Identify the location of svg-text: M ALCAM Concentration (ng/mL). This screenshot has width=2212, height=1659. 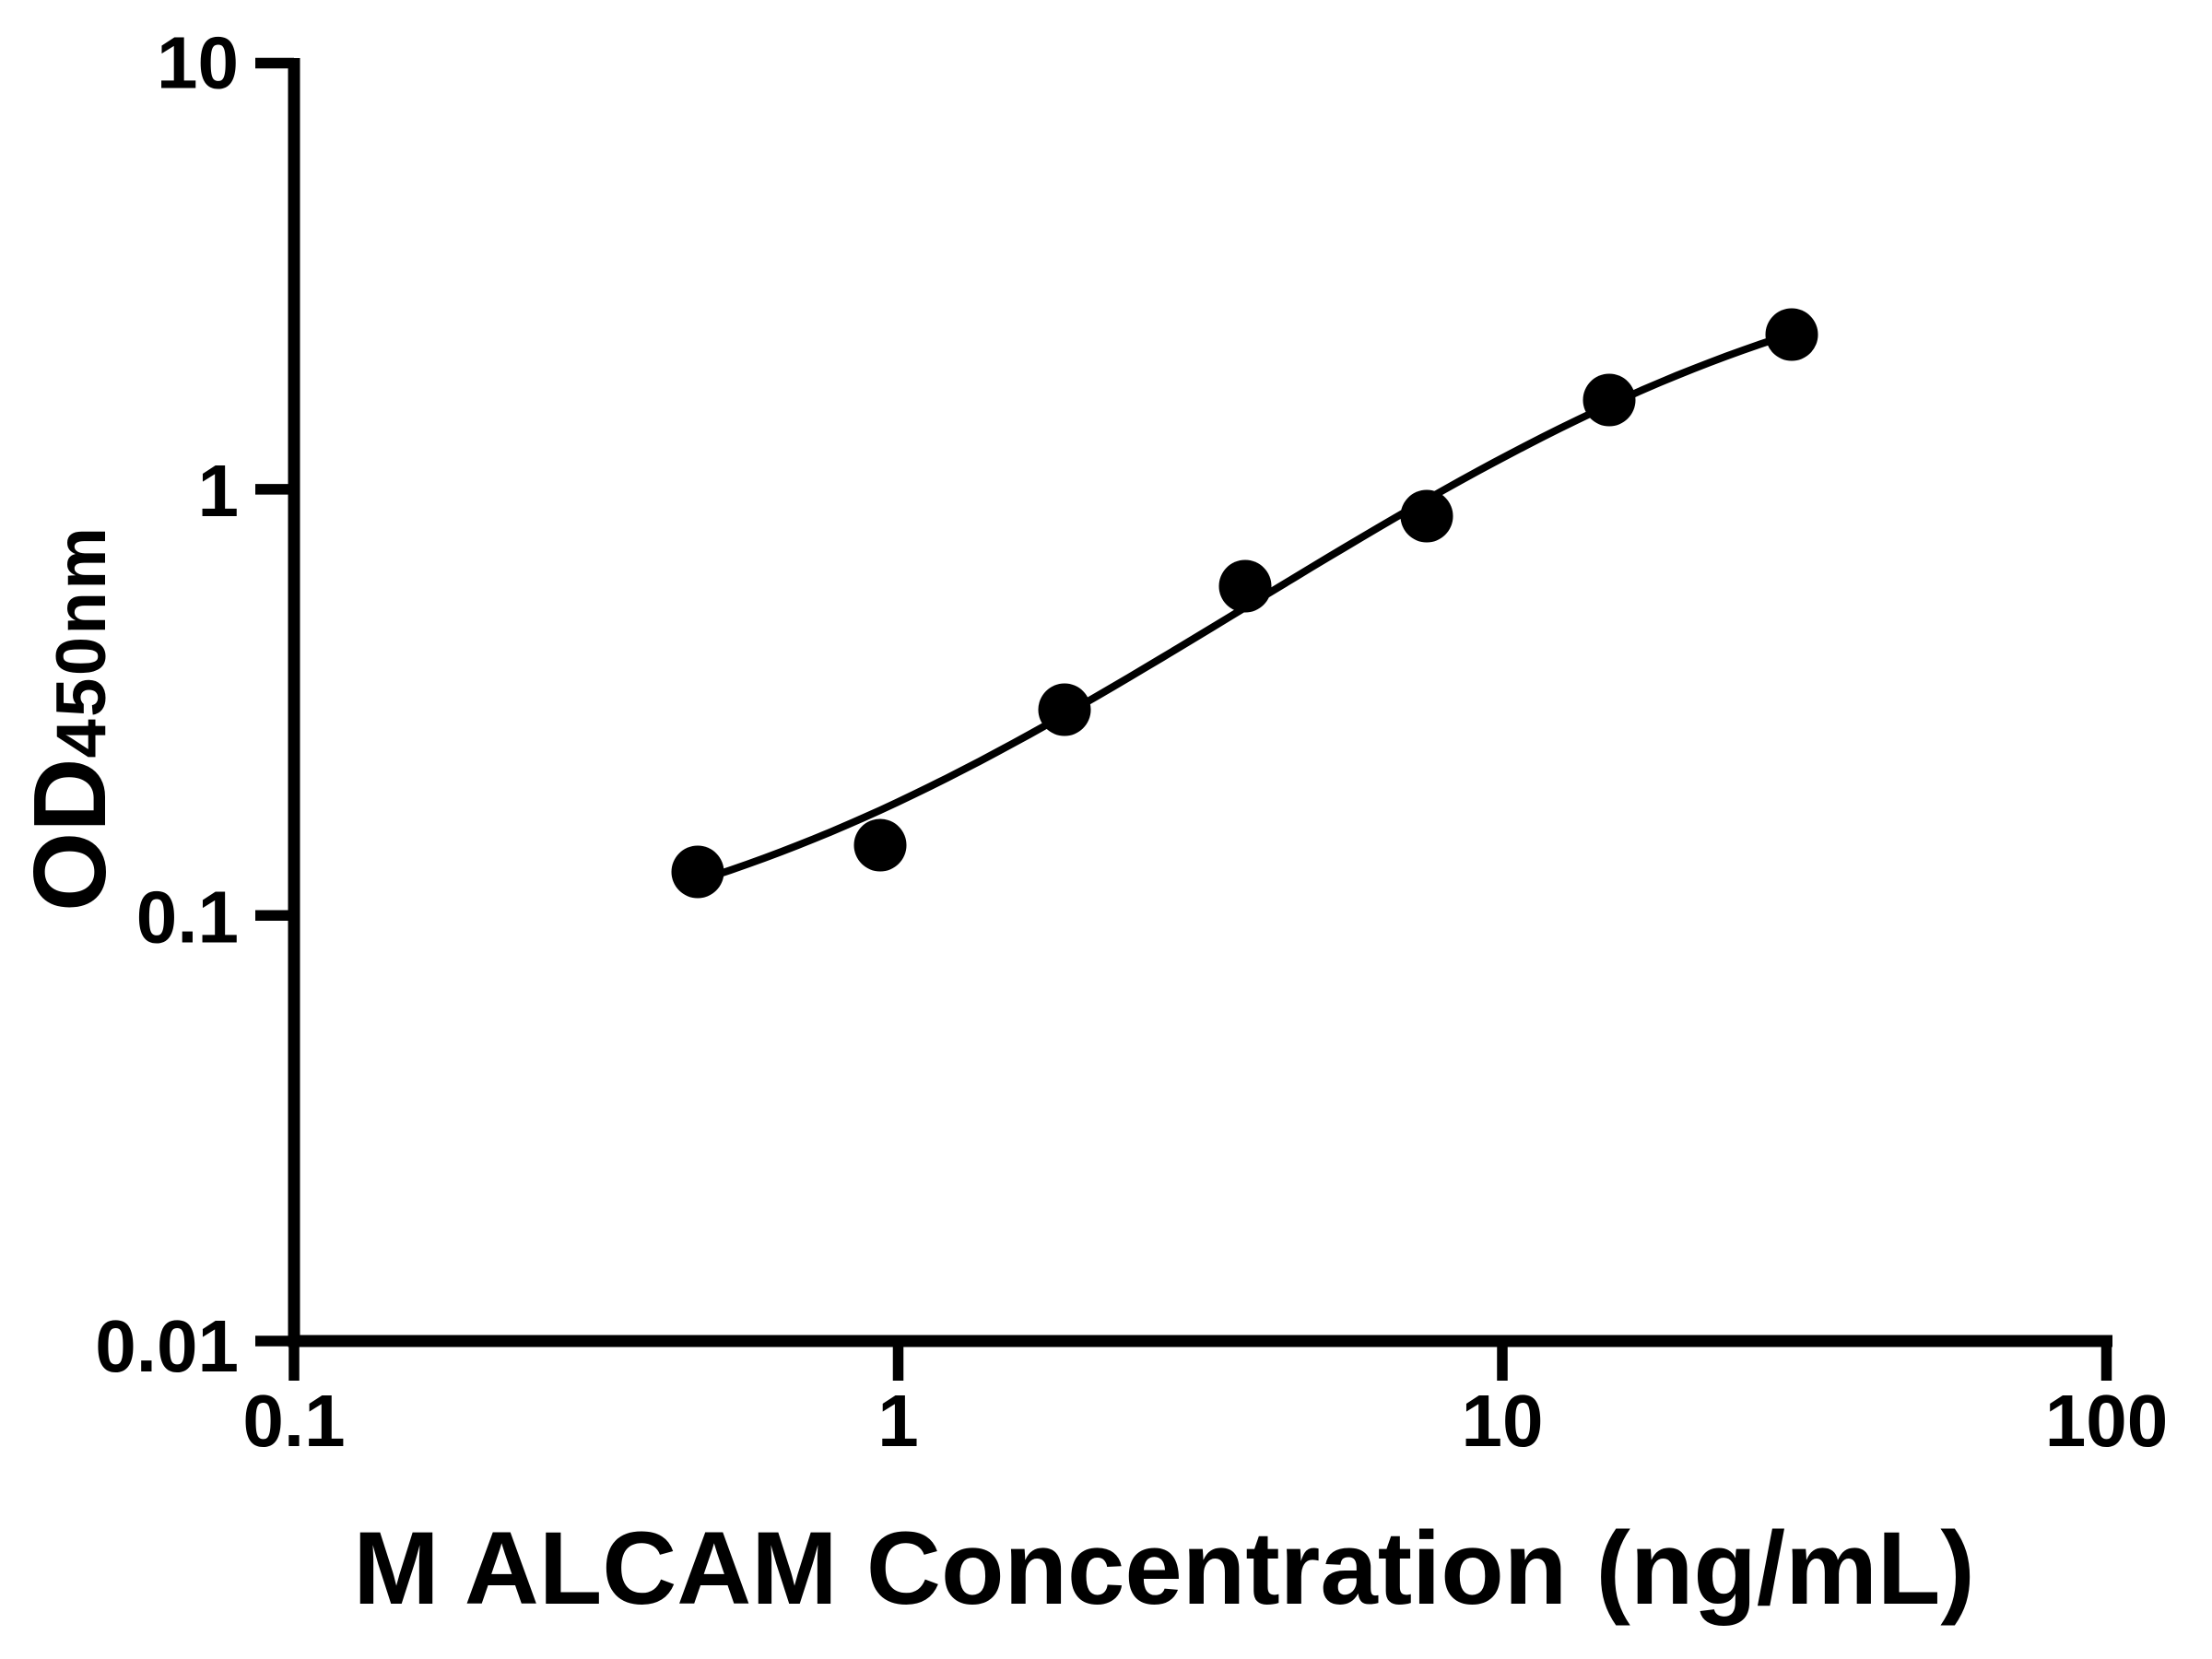
(1163, 1568).